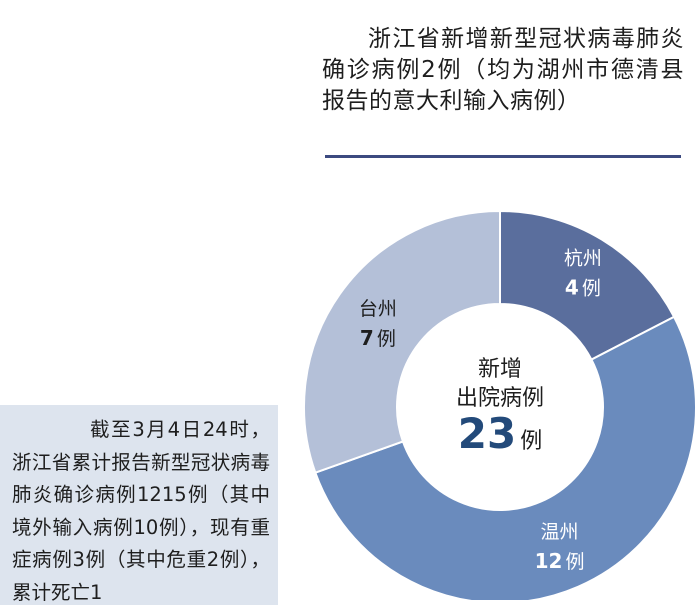  Describe the element at coordinates (487, 433) in the screenshot. I see `center-total-value: 23` at that location.